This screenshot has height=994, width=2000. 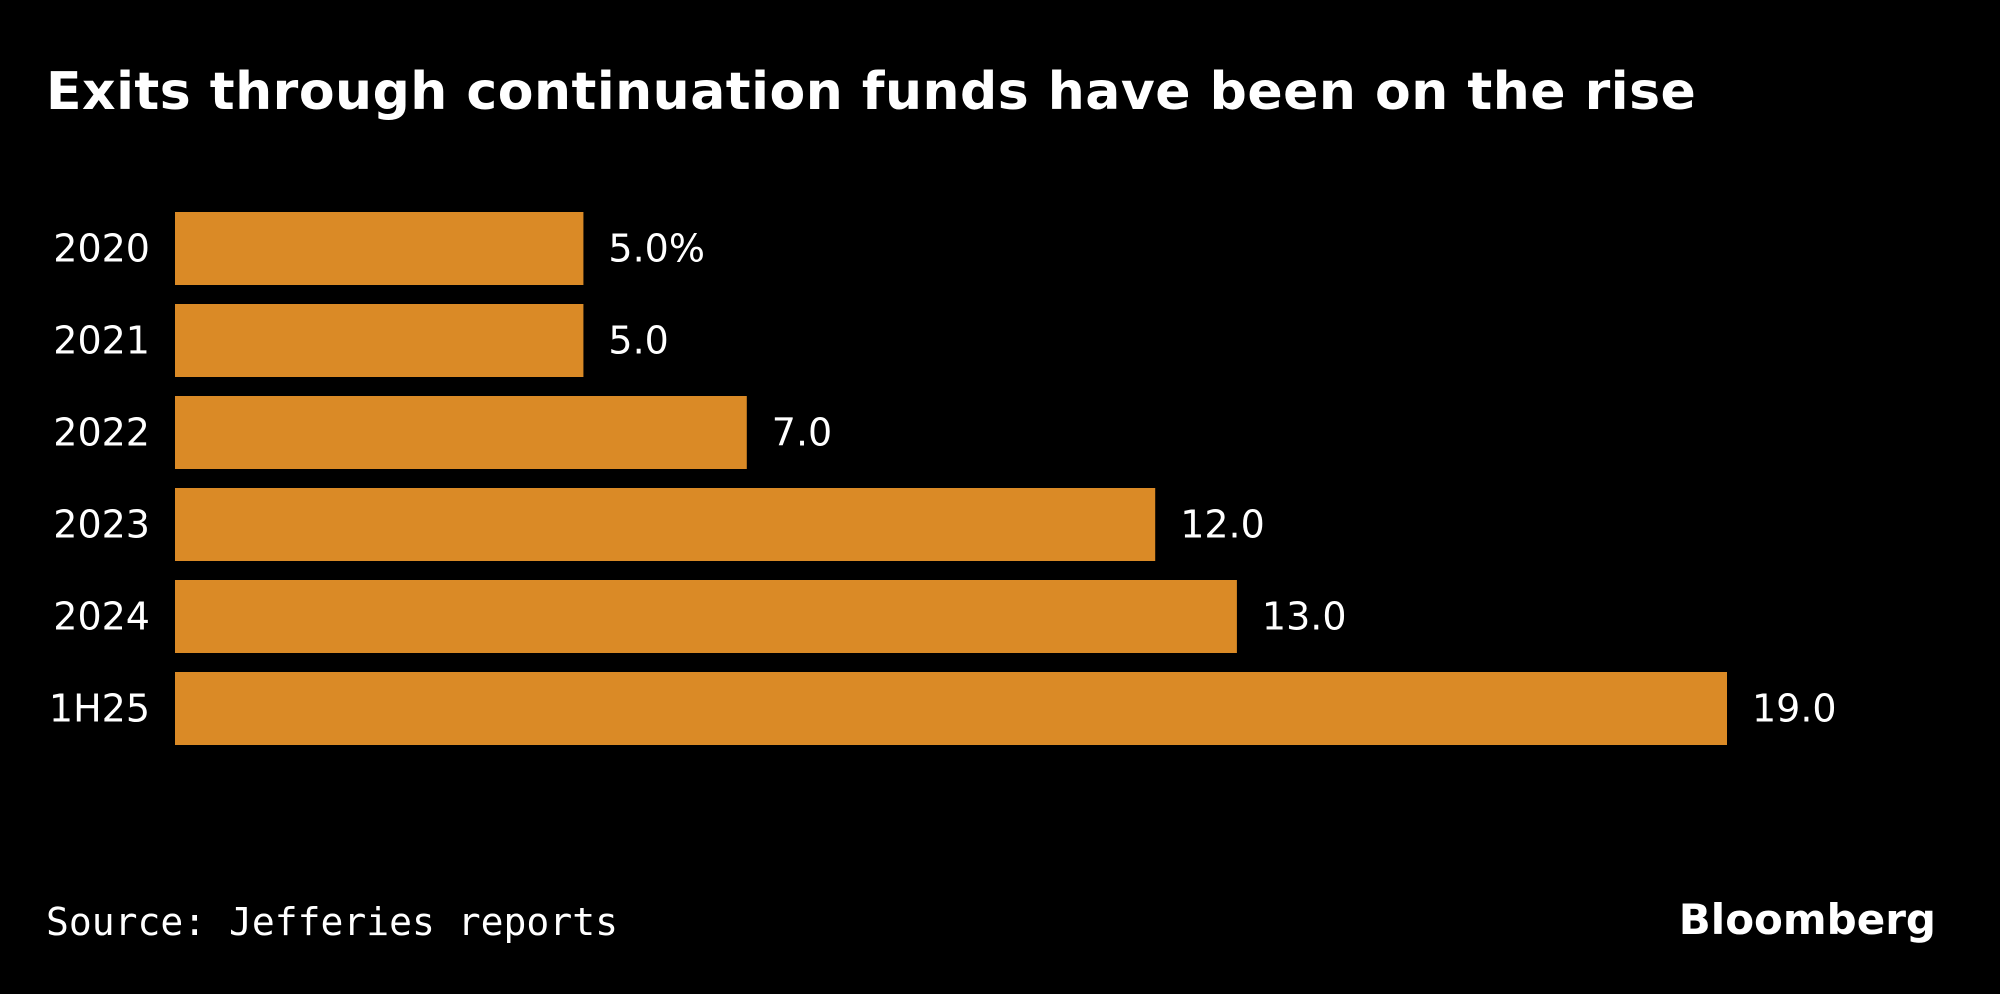 I want to click on category-label-1h25: 1H25, so click(x=99, y=709).